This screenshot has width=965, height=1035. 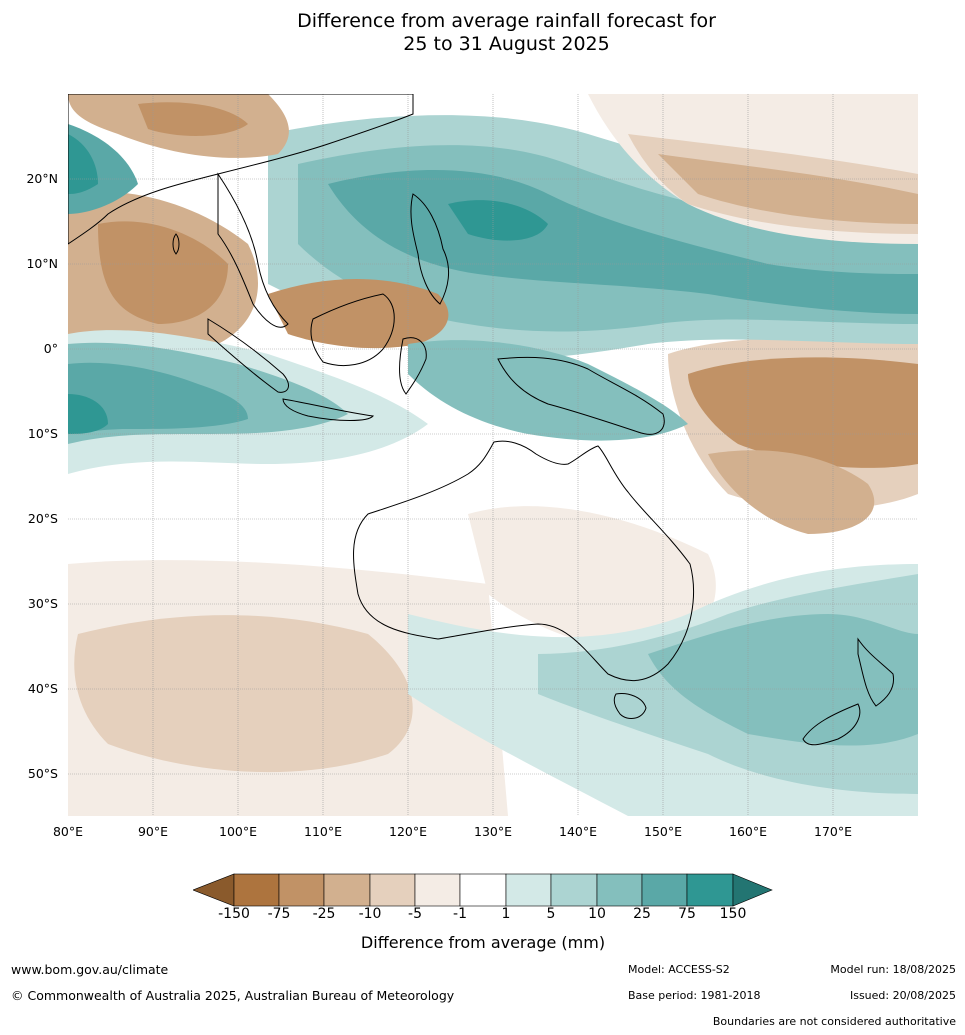 What do you see at coordinates (630, 706) in the screenshot?
I see `tasmania-coastline` at bounding box center [630, 706].